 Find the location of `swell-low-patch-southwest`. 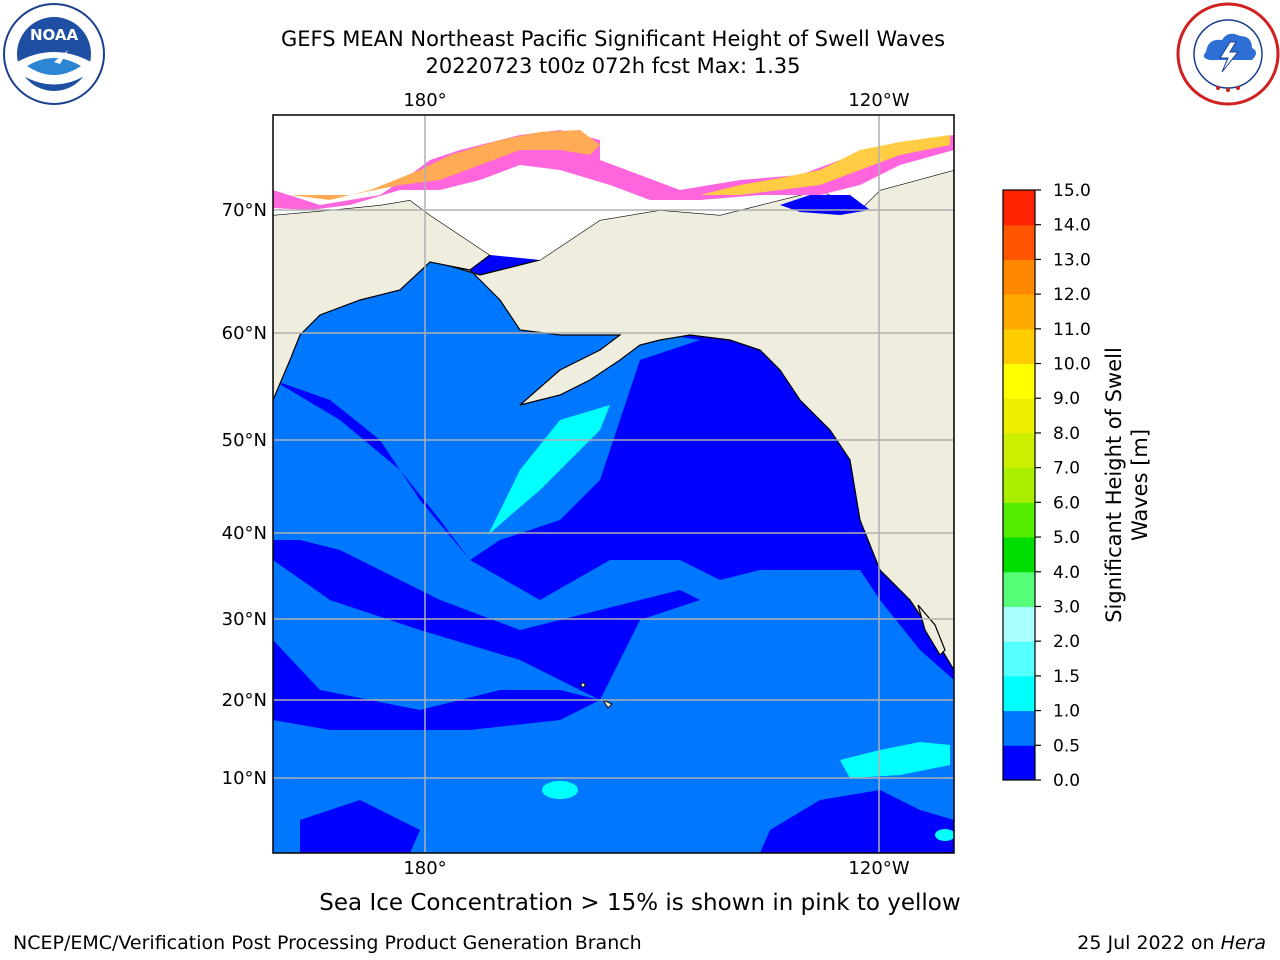

swell-low-patch-southwest is located at coordinates (360, 826).